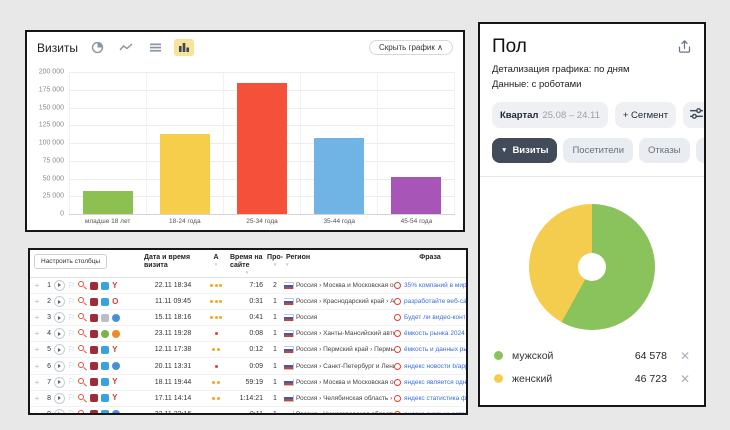  What do you see at coordinates (435, 398) in the screenshot?
I see `phrase-link: яндекс статистика фото услуг на 2024` at bounding box center [435, 398].